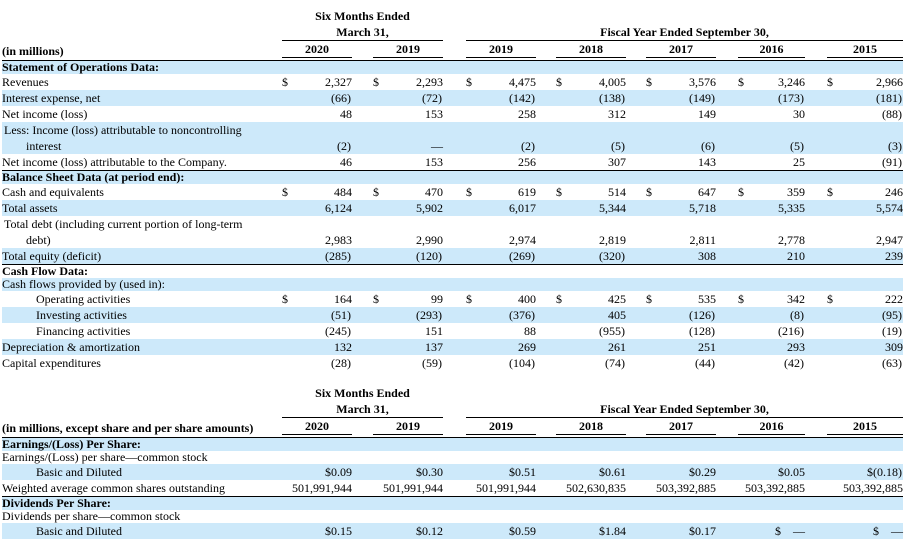  Describe the element at coordinates (617, 299) in the screenshot. I see `value-text: 425` at that location.